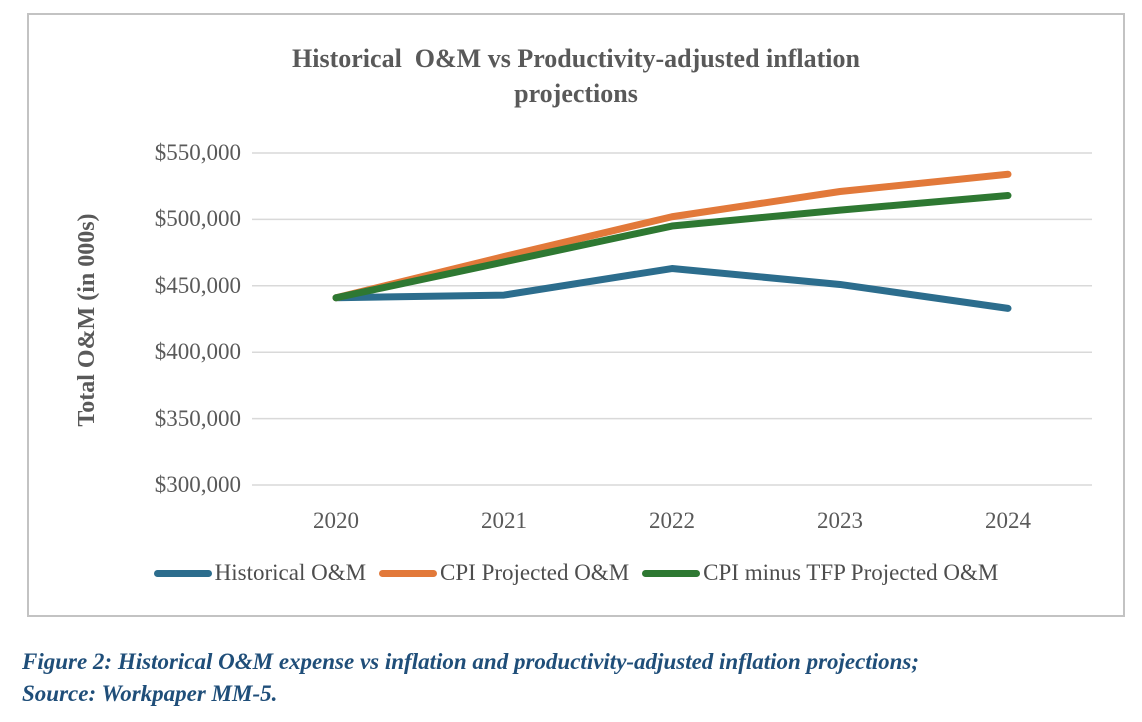  Describe the element at coordinates (197, 219) in the screenshot. I see `y-axis-tick-label: $500,000` at that location.